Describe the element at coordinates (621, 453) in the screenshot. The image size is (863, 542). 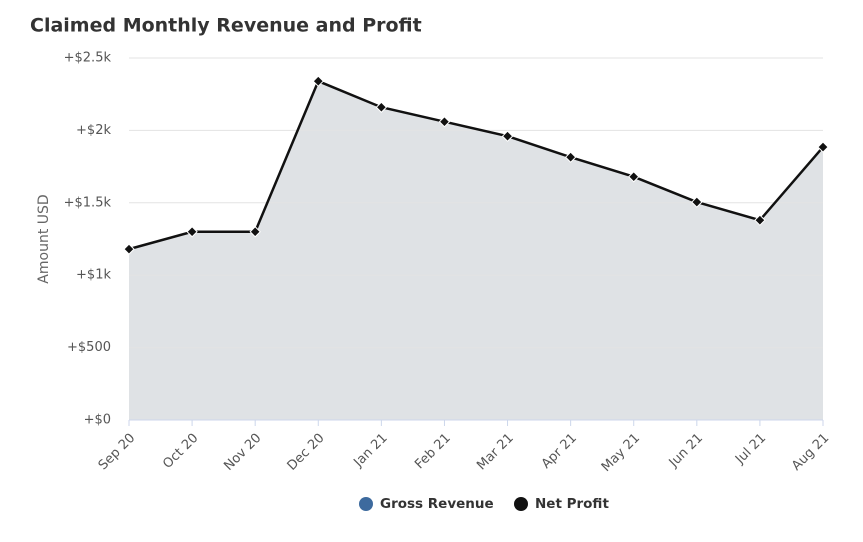
I see `x-tick-label: May 21` at that location.